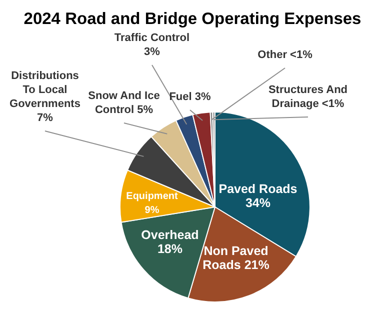 The width and height of the screenshot is (385, 321). Describe the element at coordinates (190, 97) in the screenshot. I see `slice-label: Fuel 3%` at that location.